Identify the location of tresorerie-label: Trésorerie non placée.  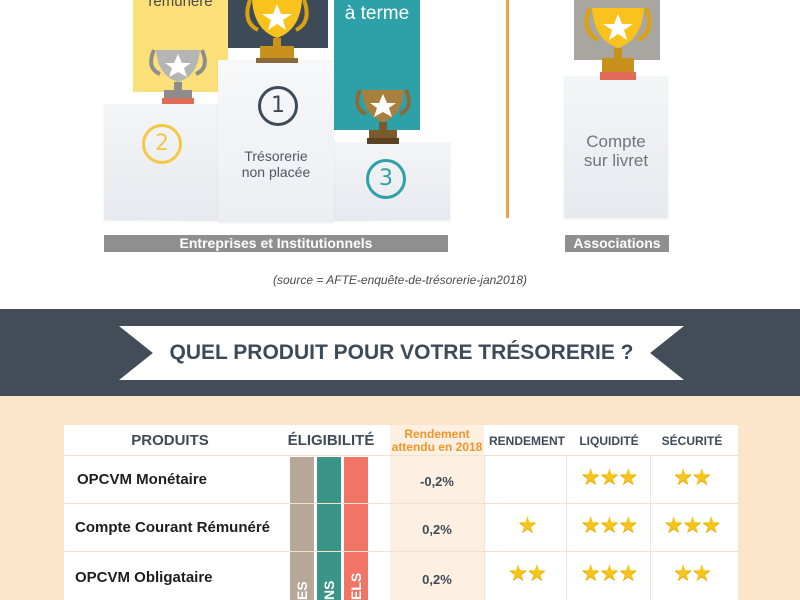
(276, 164).